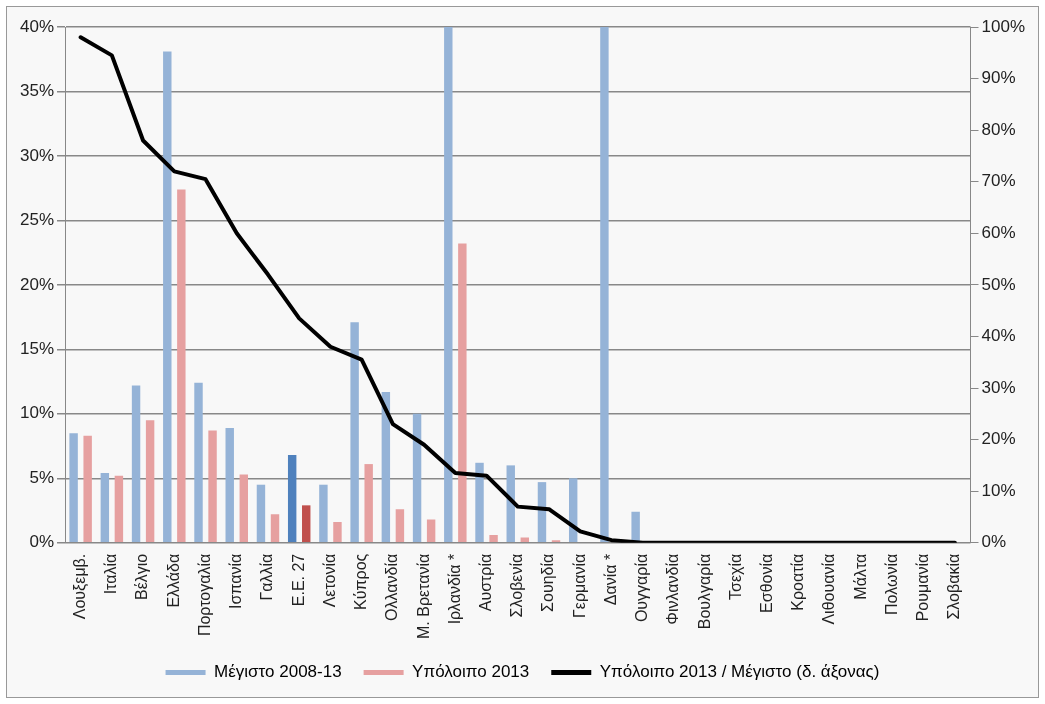 Image resolution: width=1045 pixels, height=704 pixels. What do you see at coordinates (954, 586) in the screenshot?
I see `x-tick-label: Σλοβακία` at bounding box center [954, 586].